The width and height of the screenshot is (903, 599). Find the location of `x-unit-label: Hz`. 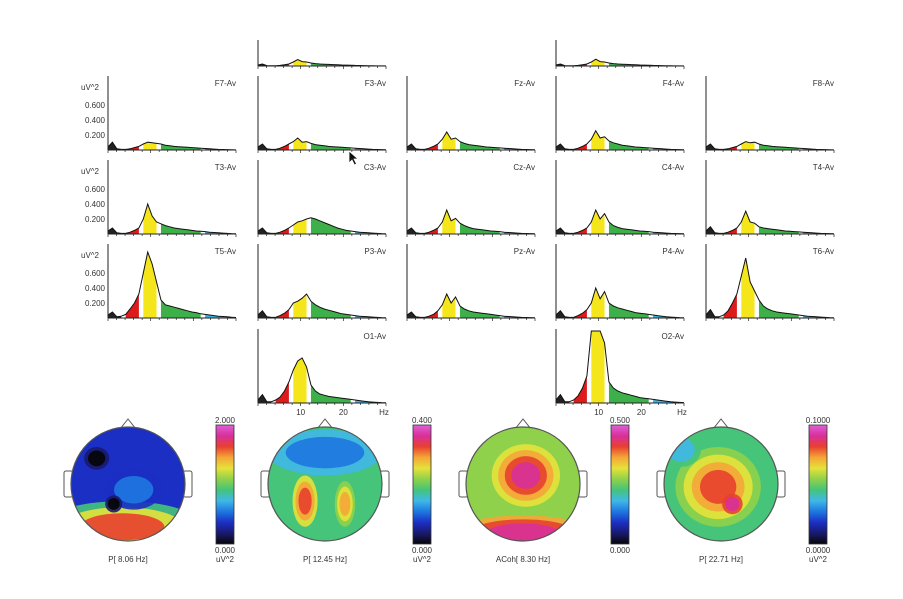

x-unit-label: Hz is located at coordinates (384, 412).